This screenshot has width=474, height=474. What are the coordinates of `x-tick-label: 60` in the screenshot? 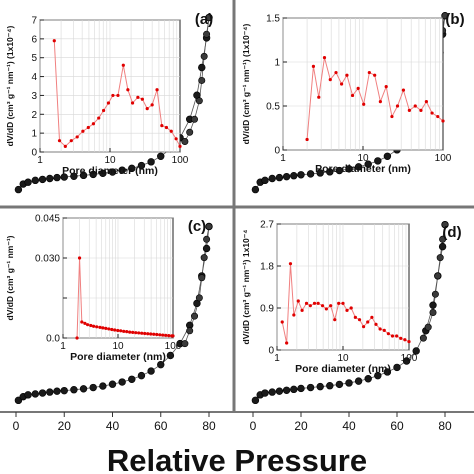 It's located at (161, 426).